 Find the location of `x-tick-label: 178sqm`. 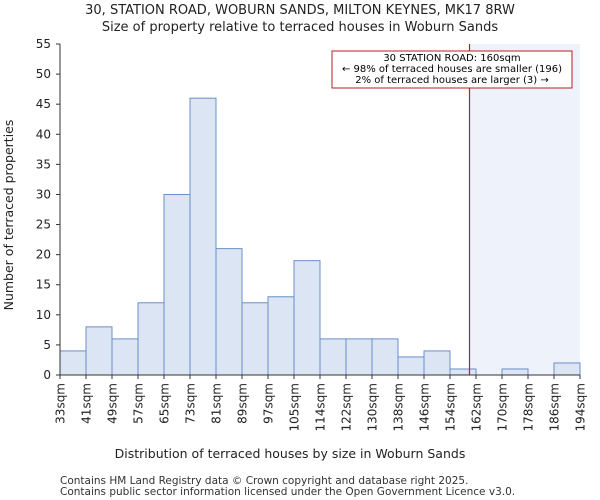

x-tick-label: 178sqm is located at coordinates (529, 407).